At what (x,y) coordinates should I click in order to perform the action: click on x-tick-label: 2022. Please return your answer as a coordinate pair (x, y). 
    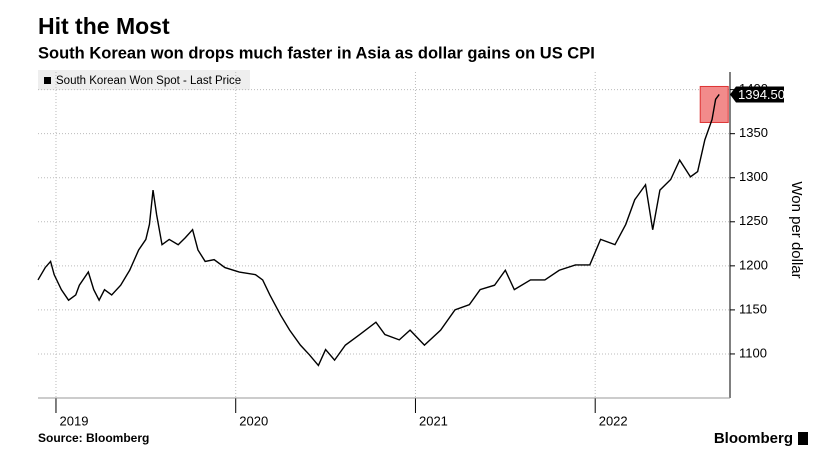
    Looking at the image, I should click on (613, 420).